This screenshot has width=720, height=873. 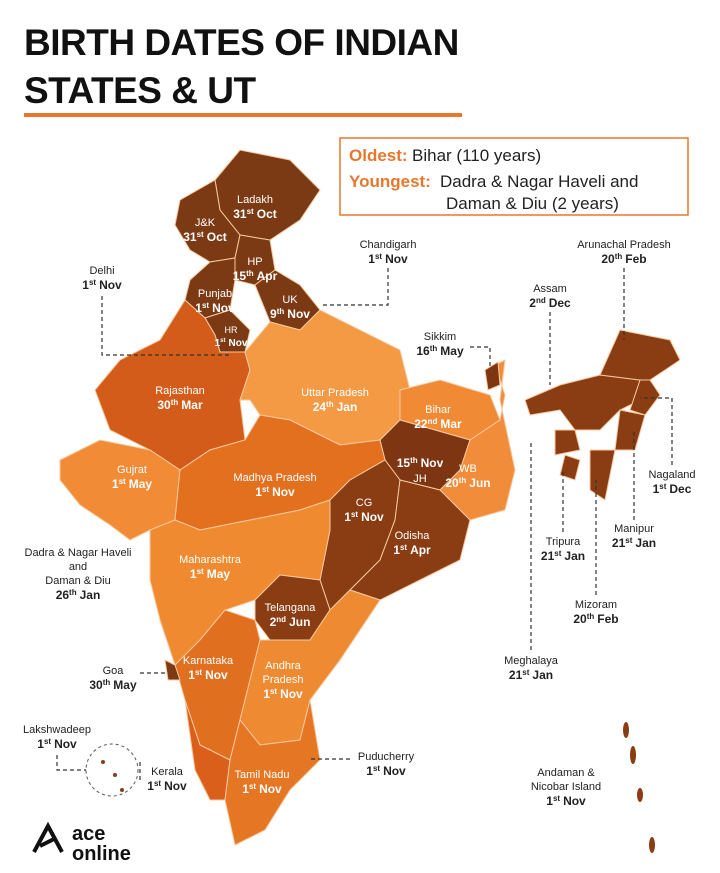 I want to click on oldest-value: Bihar (110 years), so click(x=476, y=155).